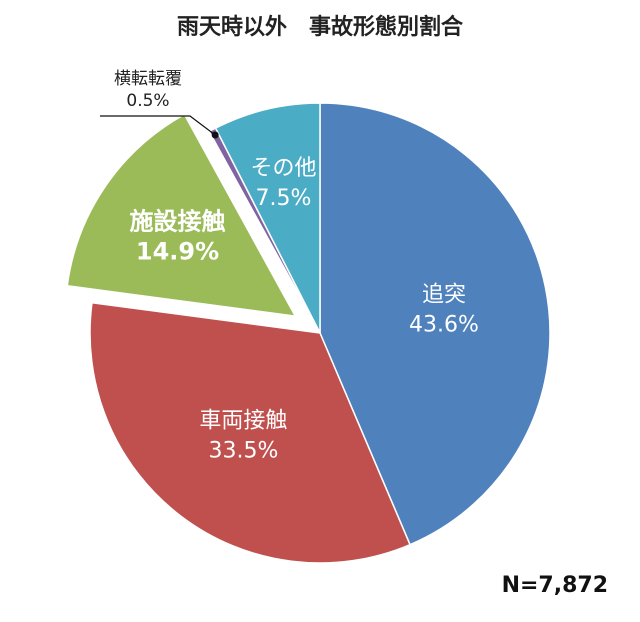  What do you see at coordinates (147, 101) in the screenshot?
I see `slice-value-rollover: 0.5%` at bounding box center [147, 101].